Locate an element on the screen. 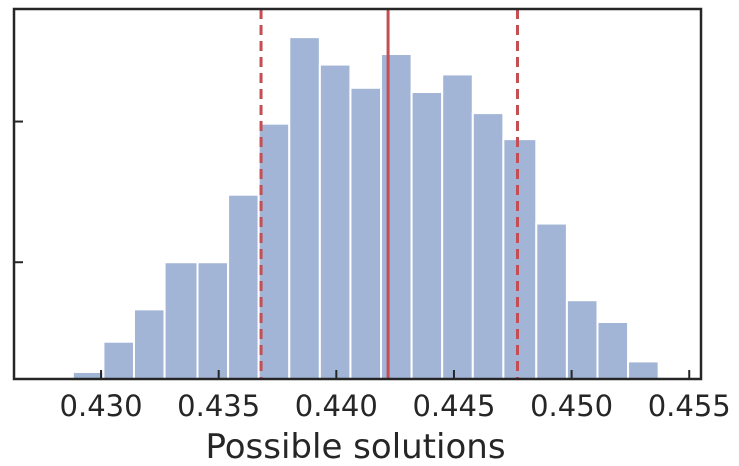  x-tick-labels: 0.430 0.435 0.440 0.445 0.450 0.455 is located at coordinates (395, 406).